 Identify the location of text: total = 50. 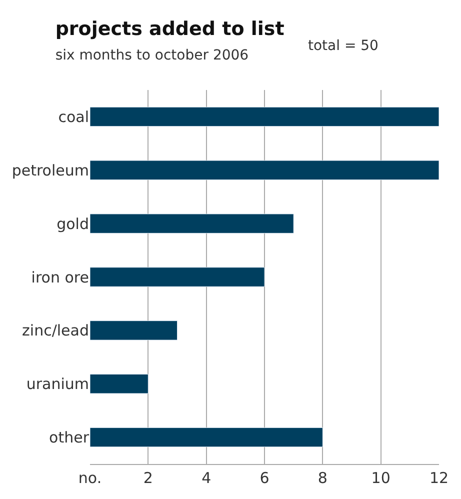
(343, 46).